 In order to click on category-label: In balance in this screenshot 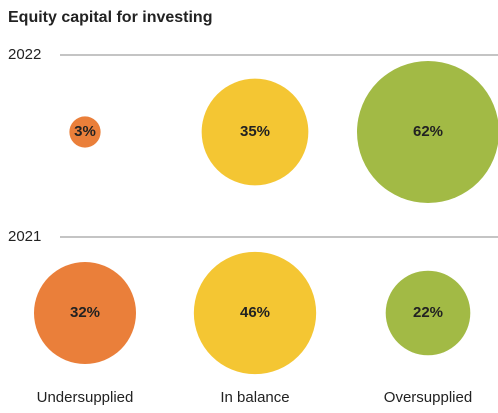, I will do `click(254, 397)`.